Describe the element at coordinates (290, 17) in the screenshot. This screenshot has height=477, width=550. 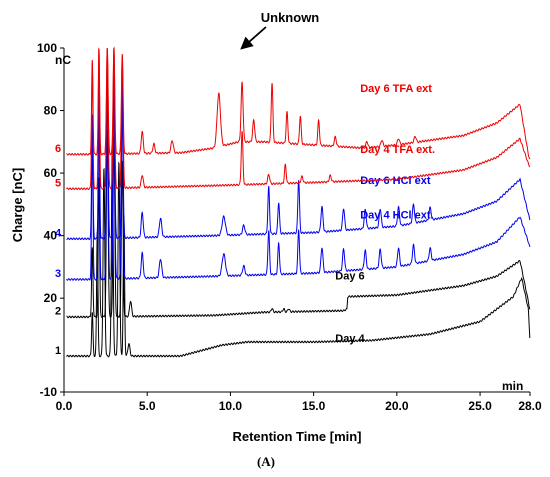
I see `unknown-annotation: Unknown` at that location.